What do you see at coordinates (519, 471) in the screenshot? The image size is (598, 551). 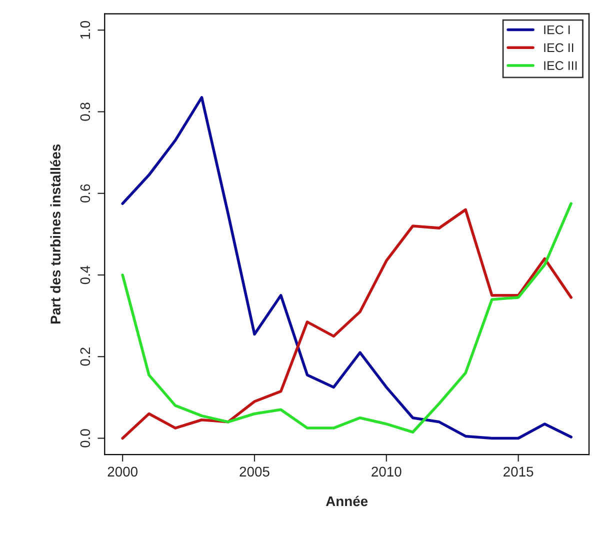 I see `x-tick-label: 2015` at bounding box center [519, 471].